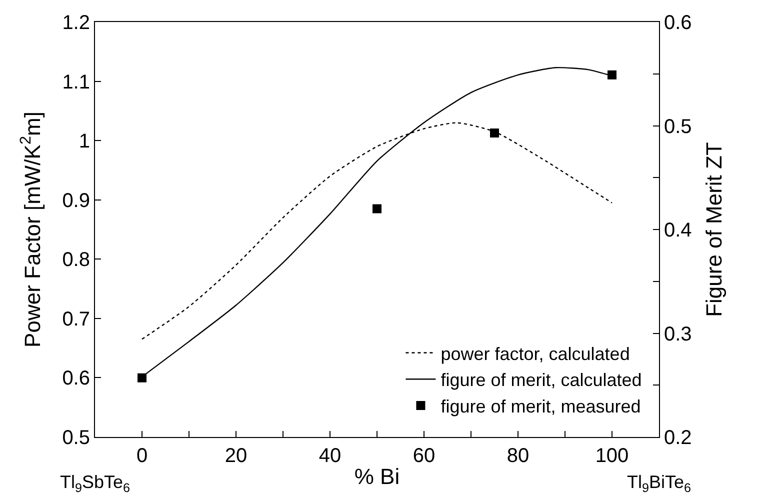 The height and width of the screenshot is (502, 759). I want to click on x-axis-title: % Bi, so click(377, 476).